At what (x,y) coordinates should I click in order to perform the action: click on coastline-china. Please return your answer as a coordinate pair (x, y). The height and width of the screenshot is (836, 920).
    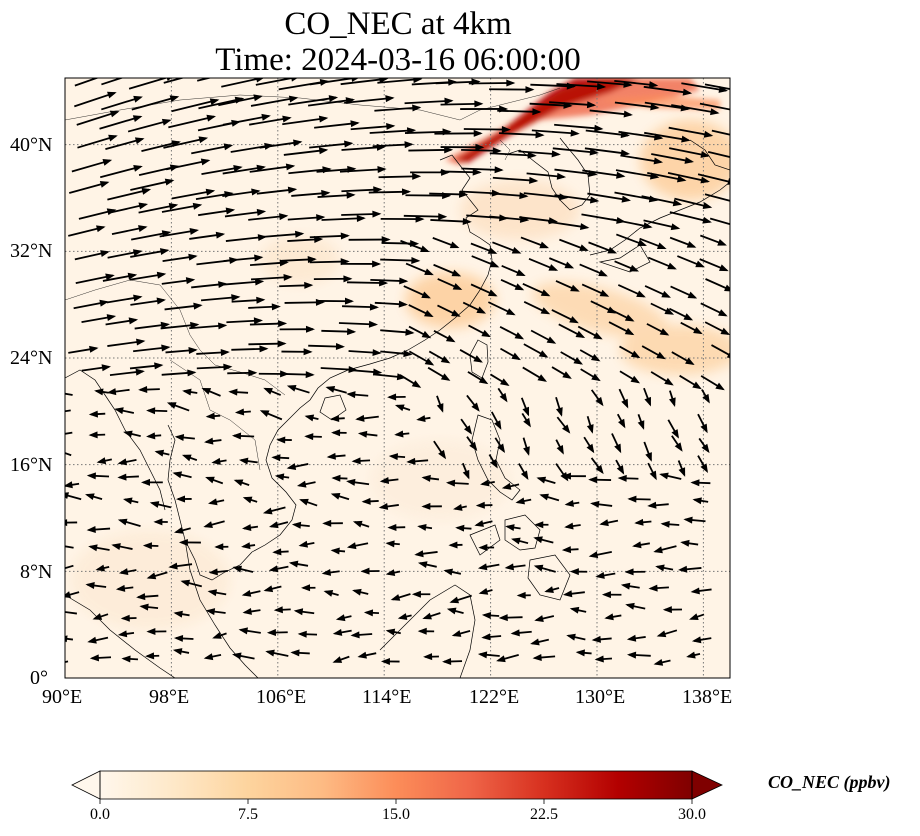
    Looking at the image, I should click on (372, 353).